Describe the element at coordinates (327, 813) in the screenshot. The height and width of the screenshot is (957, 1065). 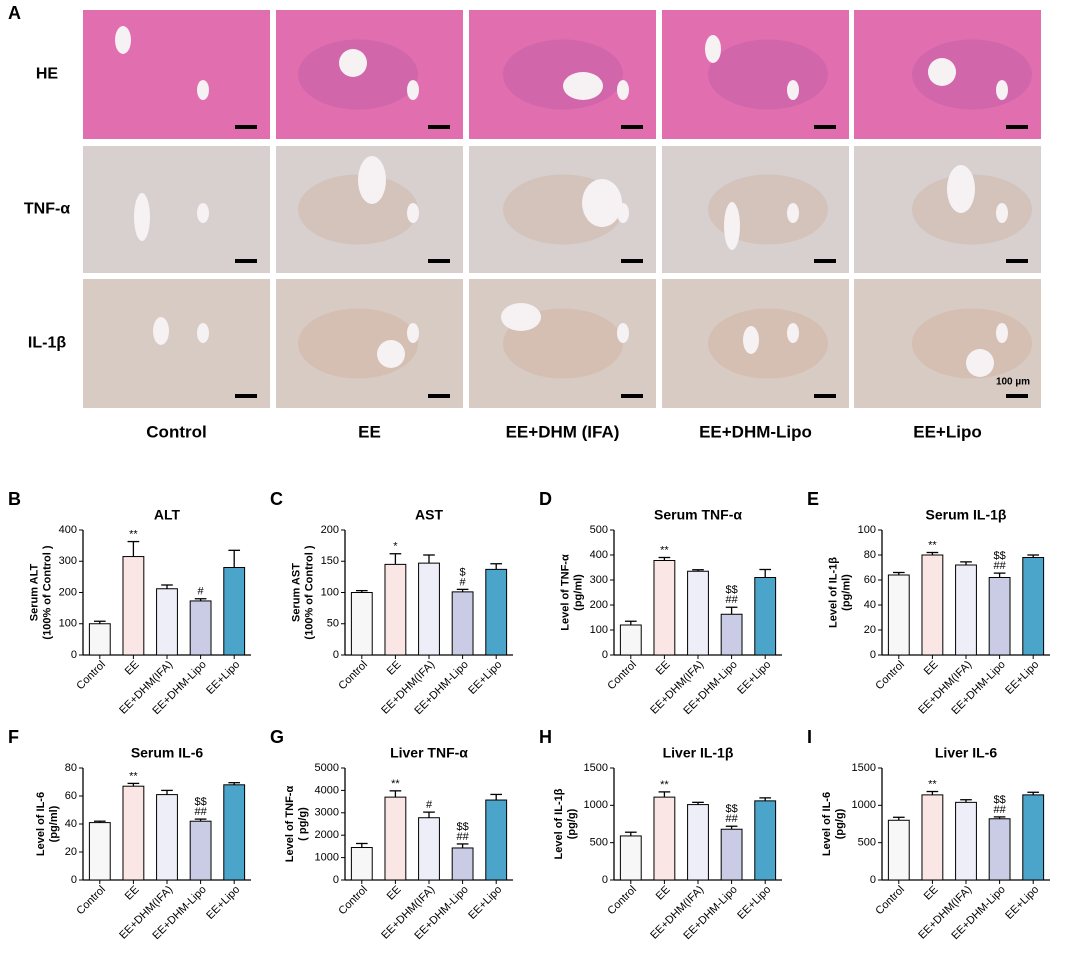
I see `y-tick-label: 3000` at that location.